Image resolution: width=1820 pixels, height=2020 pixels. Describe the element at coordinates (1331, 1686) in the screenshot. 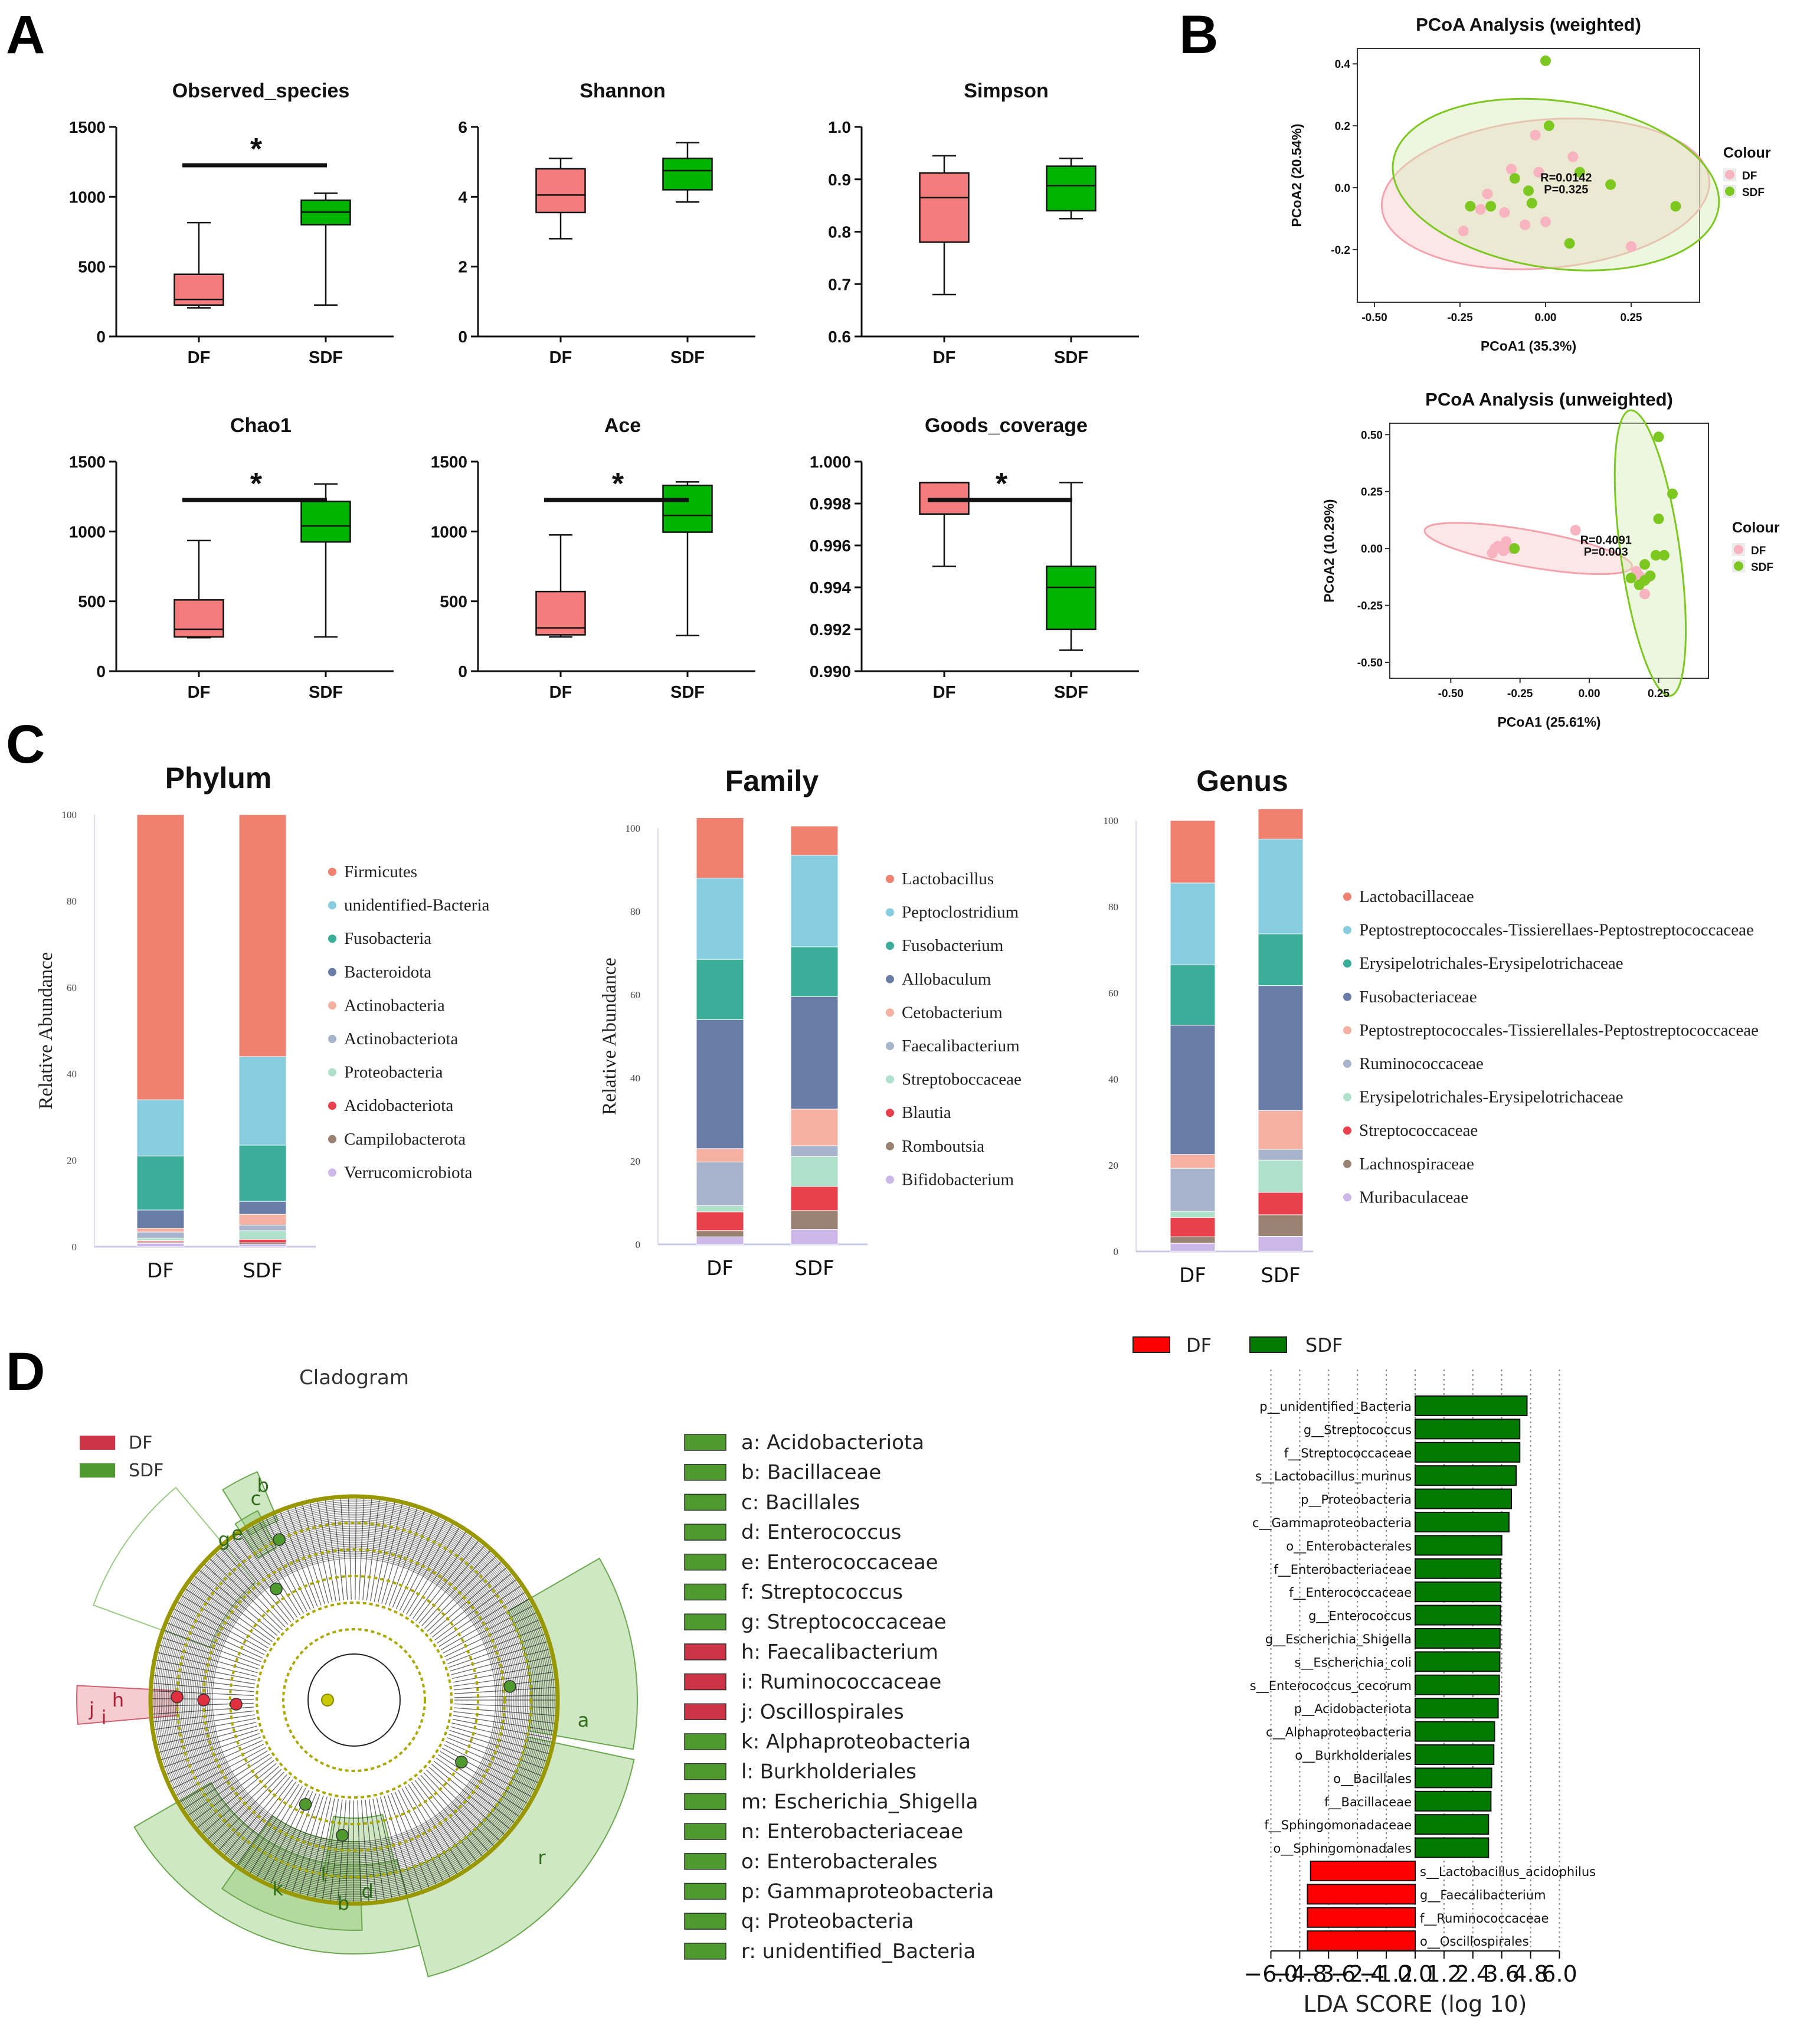

I see `lda-bar-label: s__Enterococcus_cecorum` at that location.